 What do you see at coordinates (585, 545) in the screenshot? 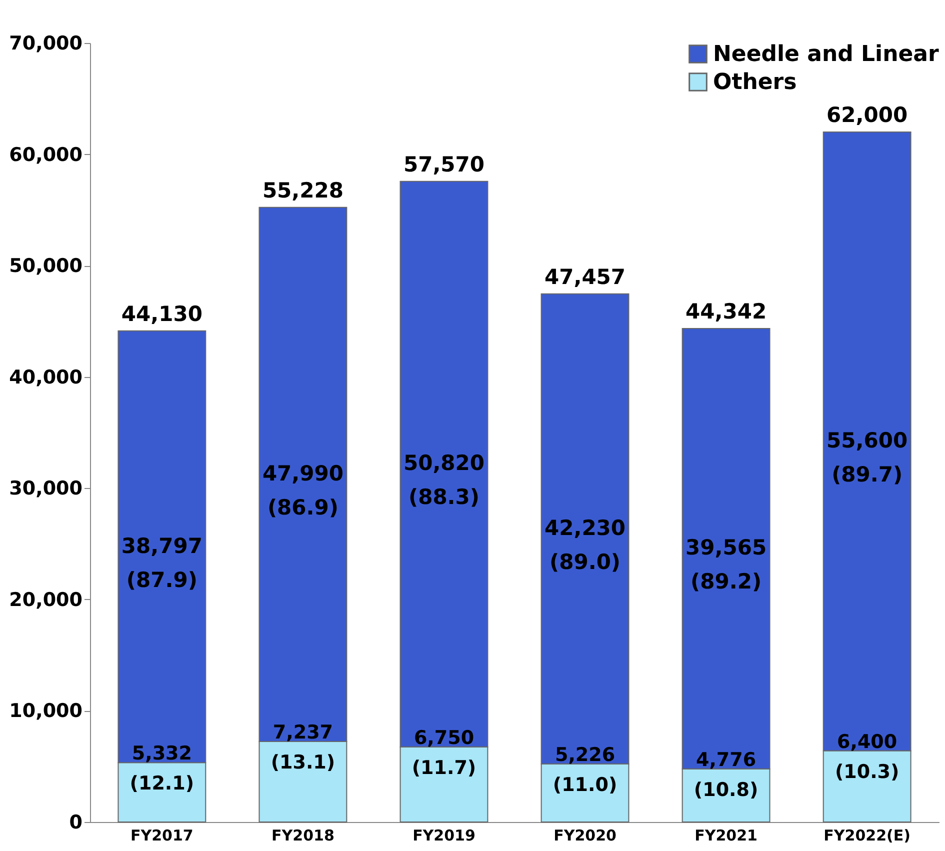
I see `data-label: 42,230 (89.0)` at bounding box center [585, 545].